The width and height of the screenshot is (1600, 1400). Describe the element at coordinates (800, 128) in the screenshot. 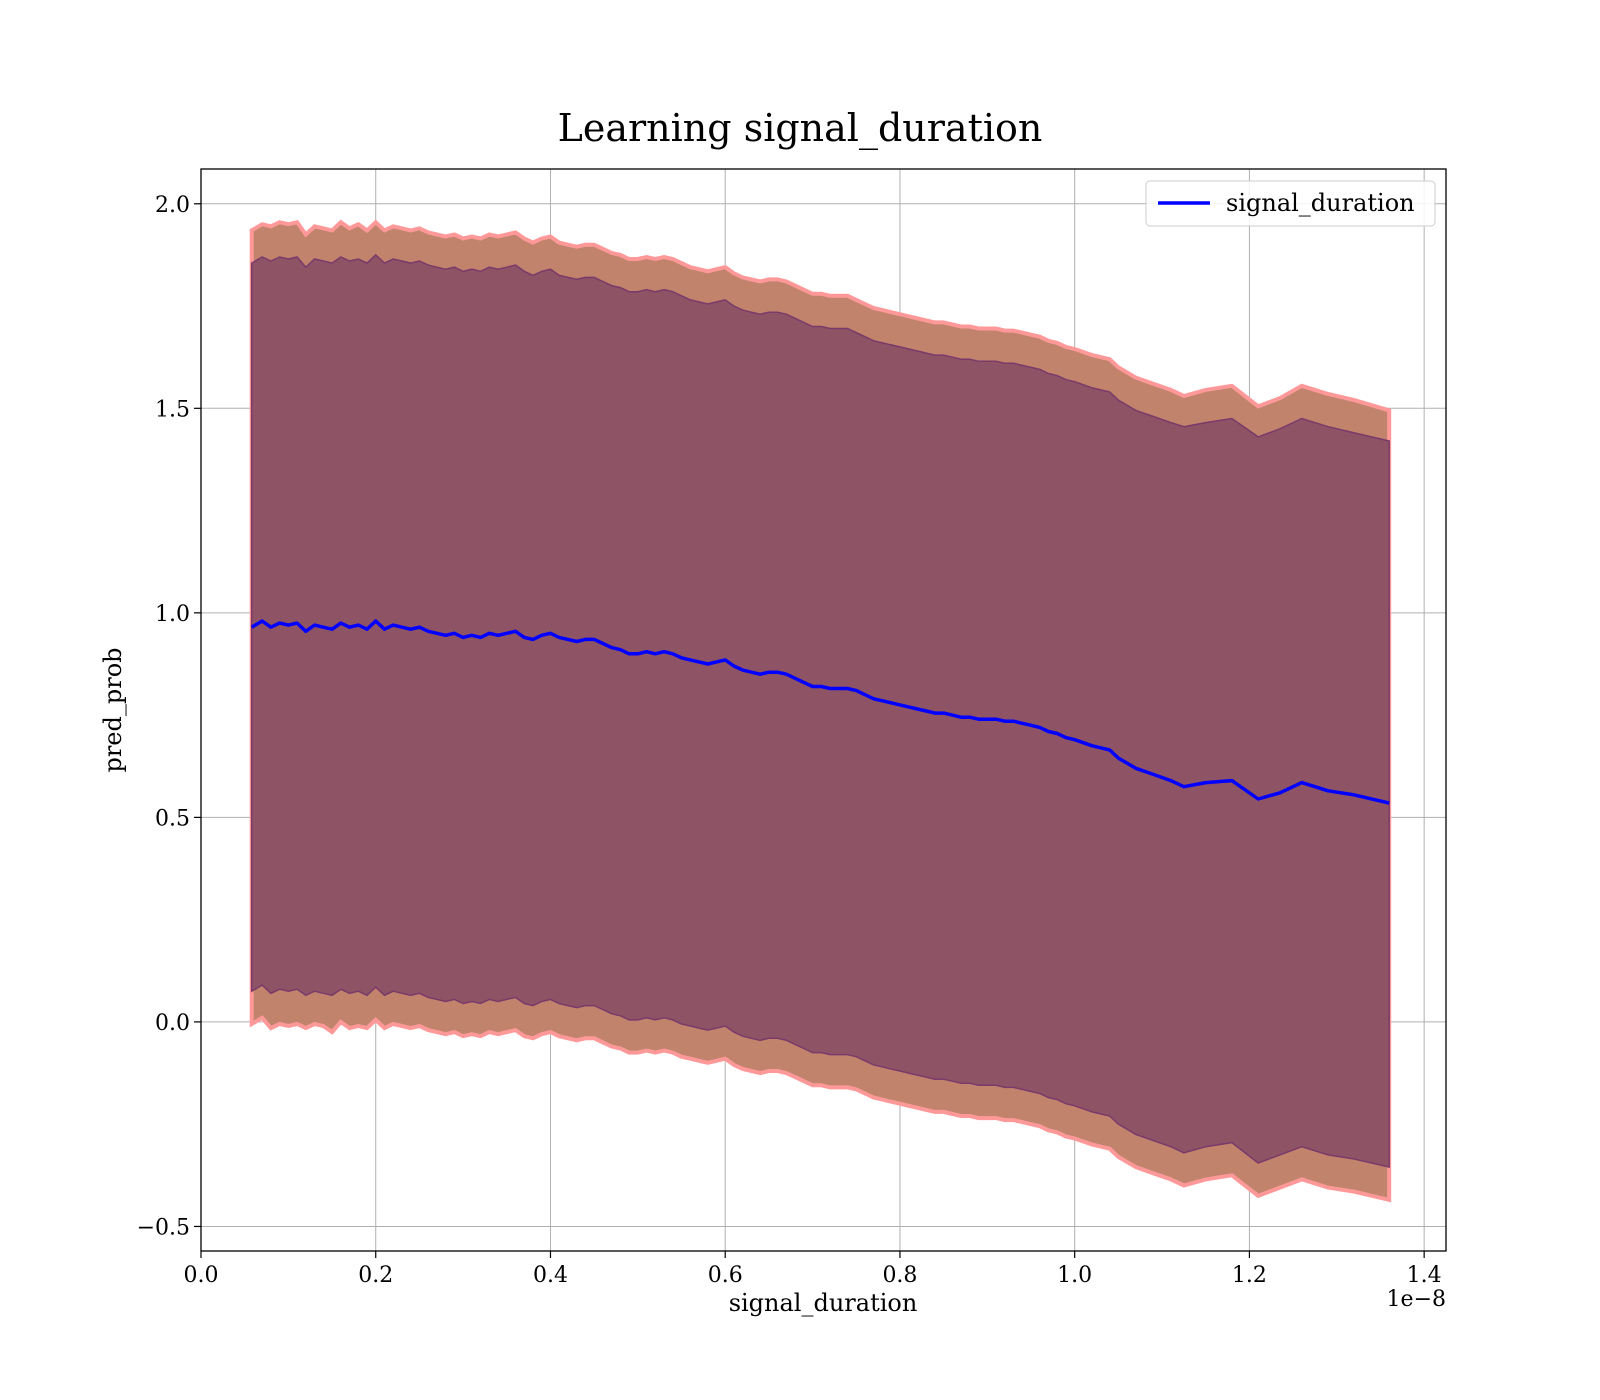

I see `chart-title: Learning signal_duration` at that location.